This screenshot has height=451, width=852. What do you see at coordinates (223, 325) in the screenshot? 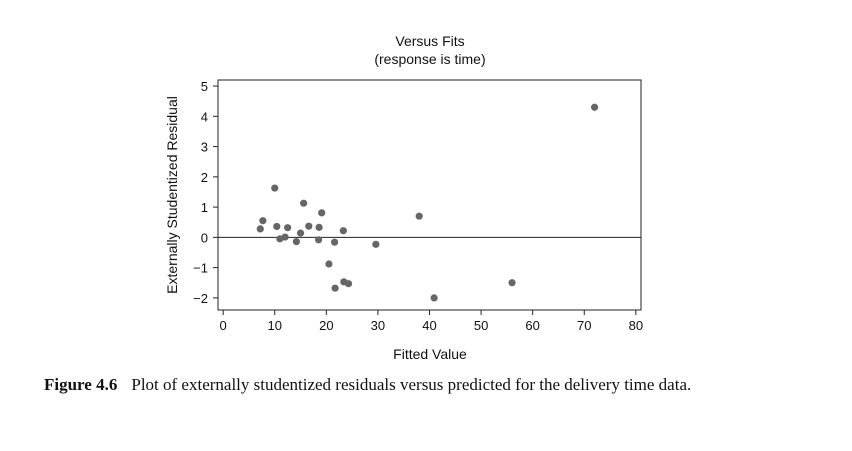
I see `x-tick-label: 0` at bounding box center [223, 325].